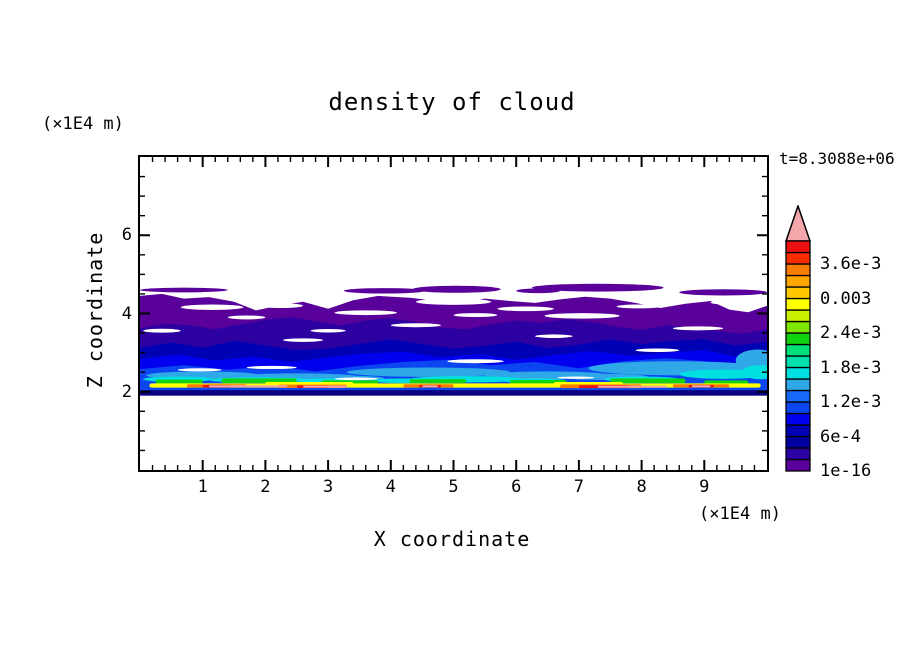  Describe the element at coordinates (840, 436) in the screenshot. I see `colorbar-label: 6e-4` at that location.